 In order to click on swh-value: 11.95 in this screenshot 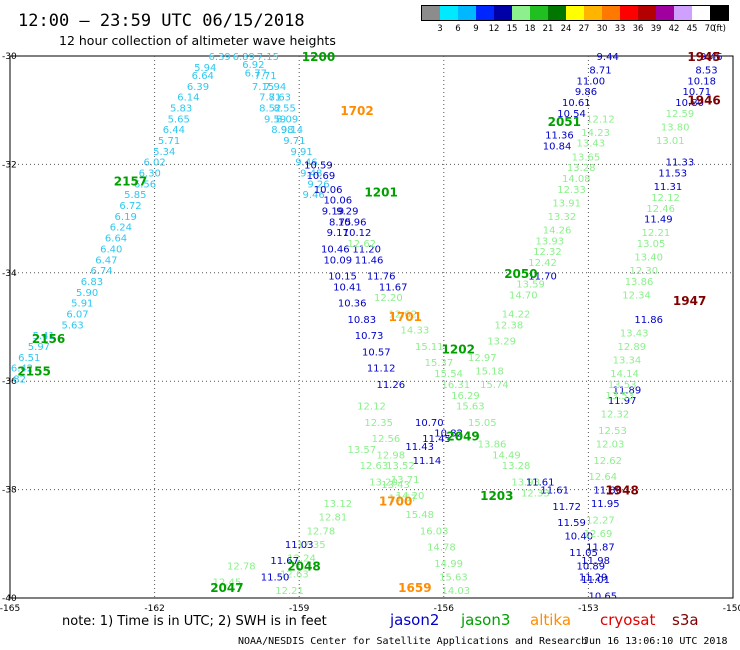, I will do `click(605, 504)`.